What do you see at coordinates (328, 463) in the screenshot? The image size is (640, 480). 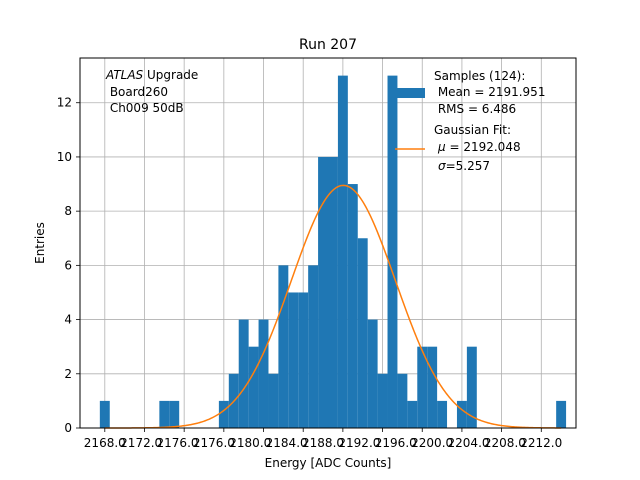 I see `x-axis-label: Energy [ADC Counts]` at bounding box center [328, 463].